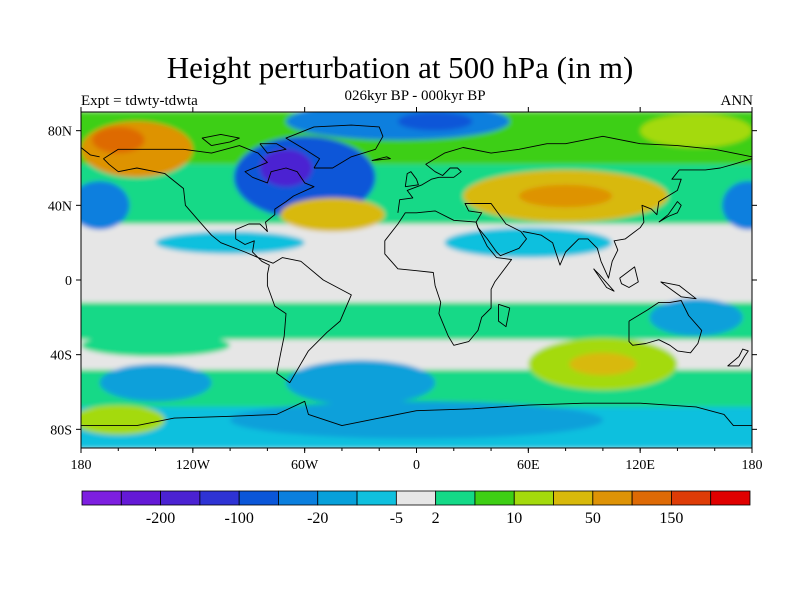  Describe the element at coordinates (193, 465) in the screenshot. I see `lon-tick-label: 120W` at that location.